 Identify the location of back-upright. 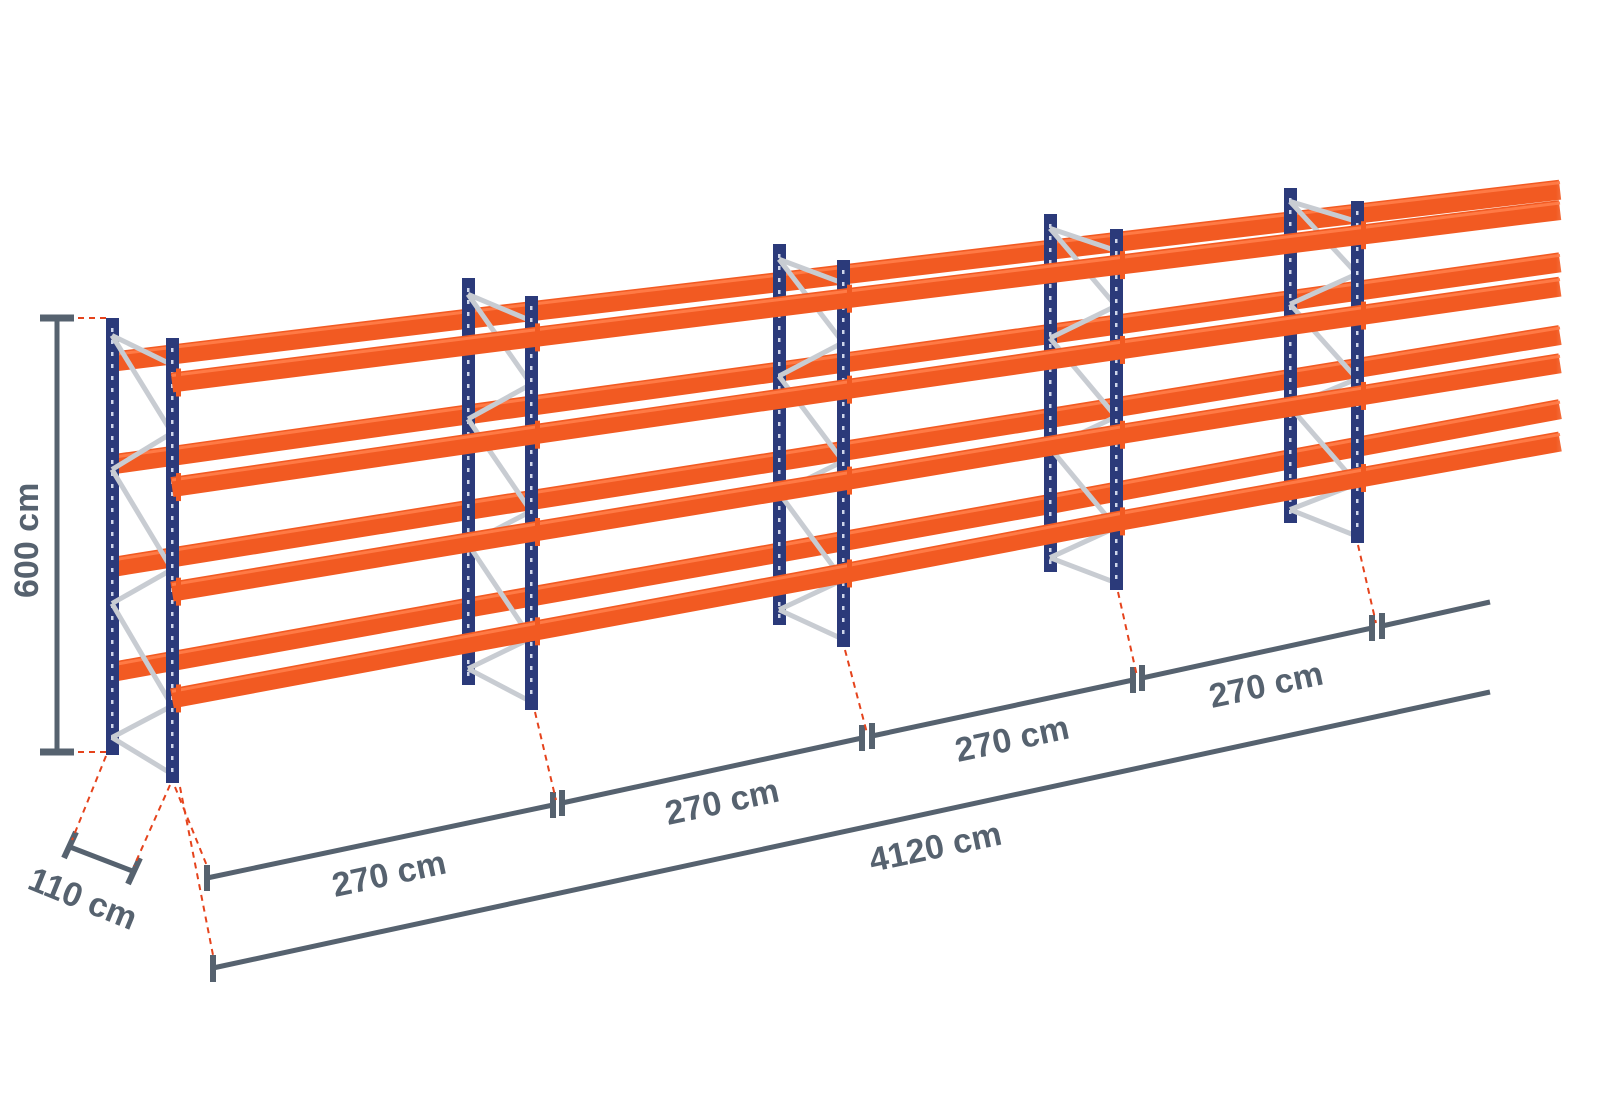
(112, 536).